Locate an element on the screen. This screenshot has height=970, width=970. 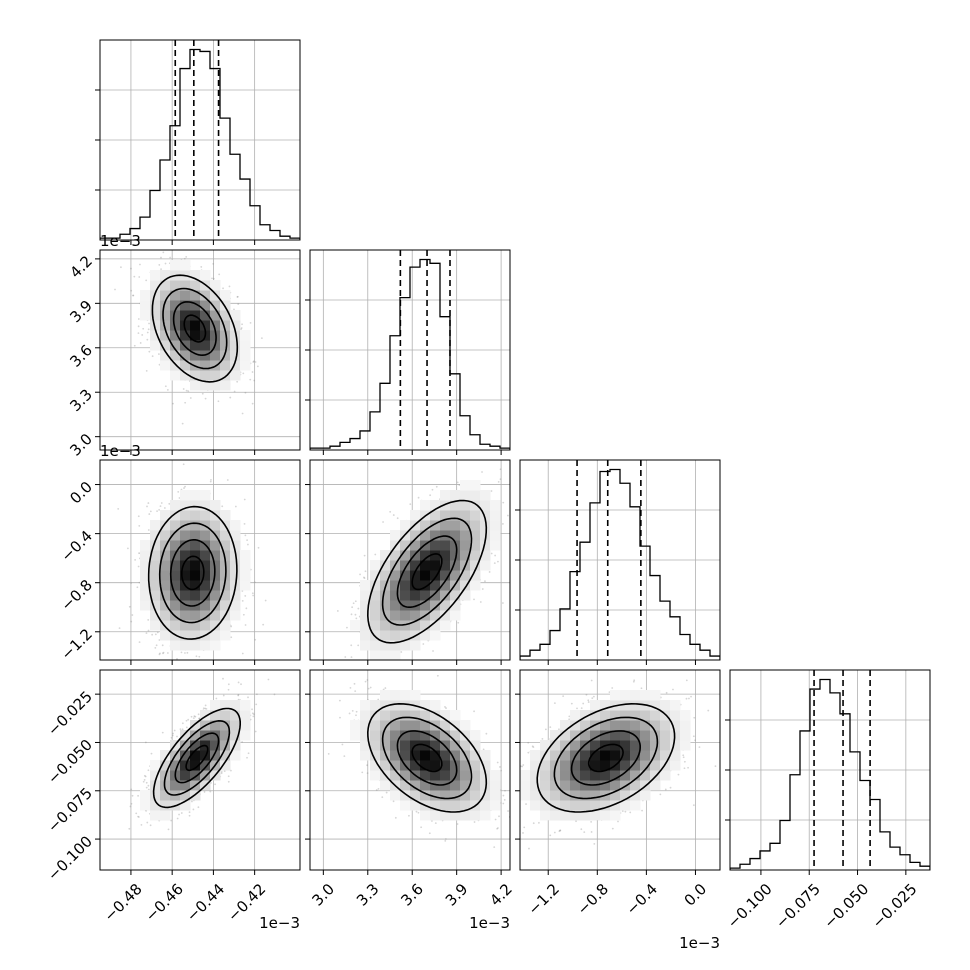
panel-frame is located at coordinates (200, 350).